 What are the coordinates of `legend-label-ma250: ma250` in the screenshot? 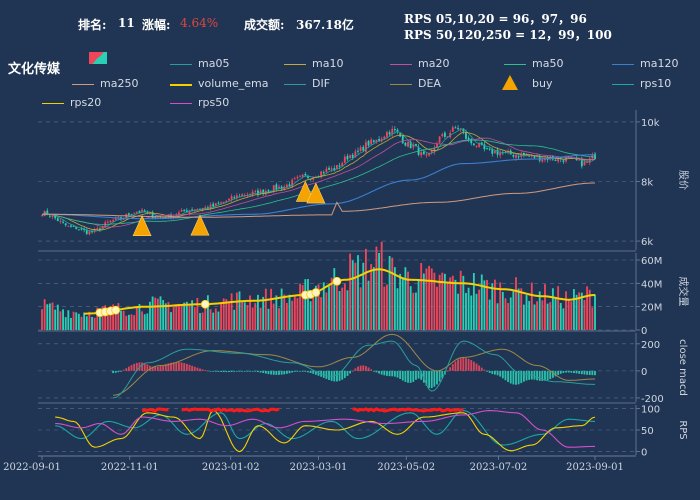 It's located at (119, 83).